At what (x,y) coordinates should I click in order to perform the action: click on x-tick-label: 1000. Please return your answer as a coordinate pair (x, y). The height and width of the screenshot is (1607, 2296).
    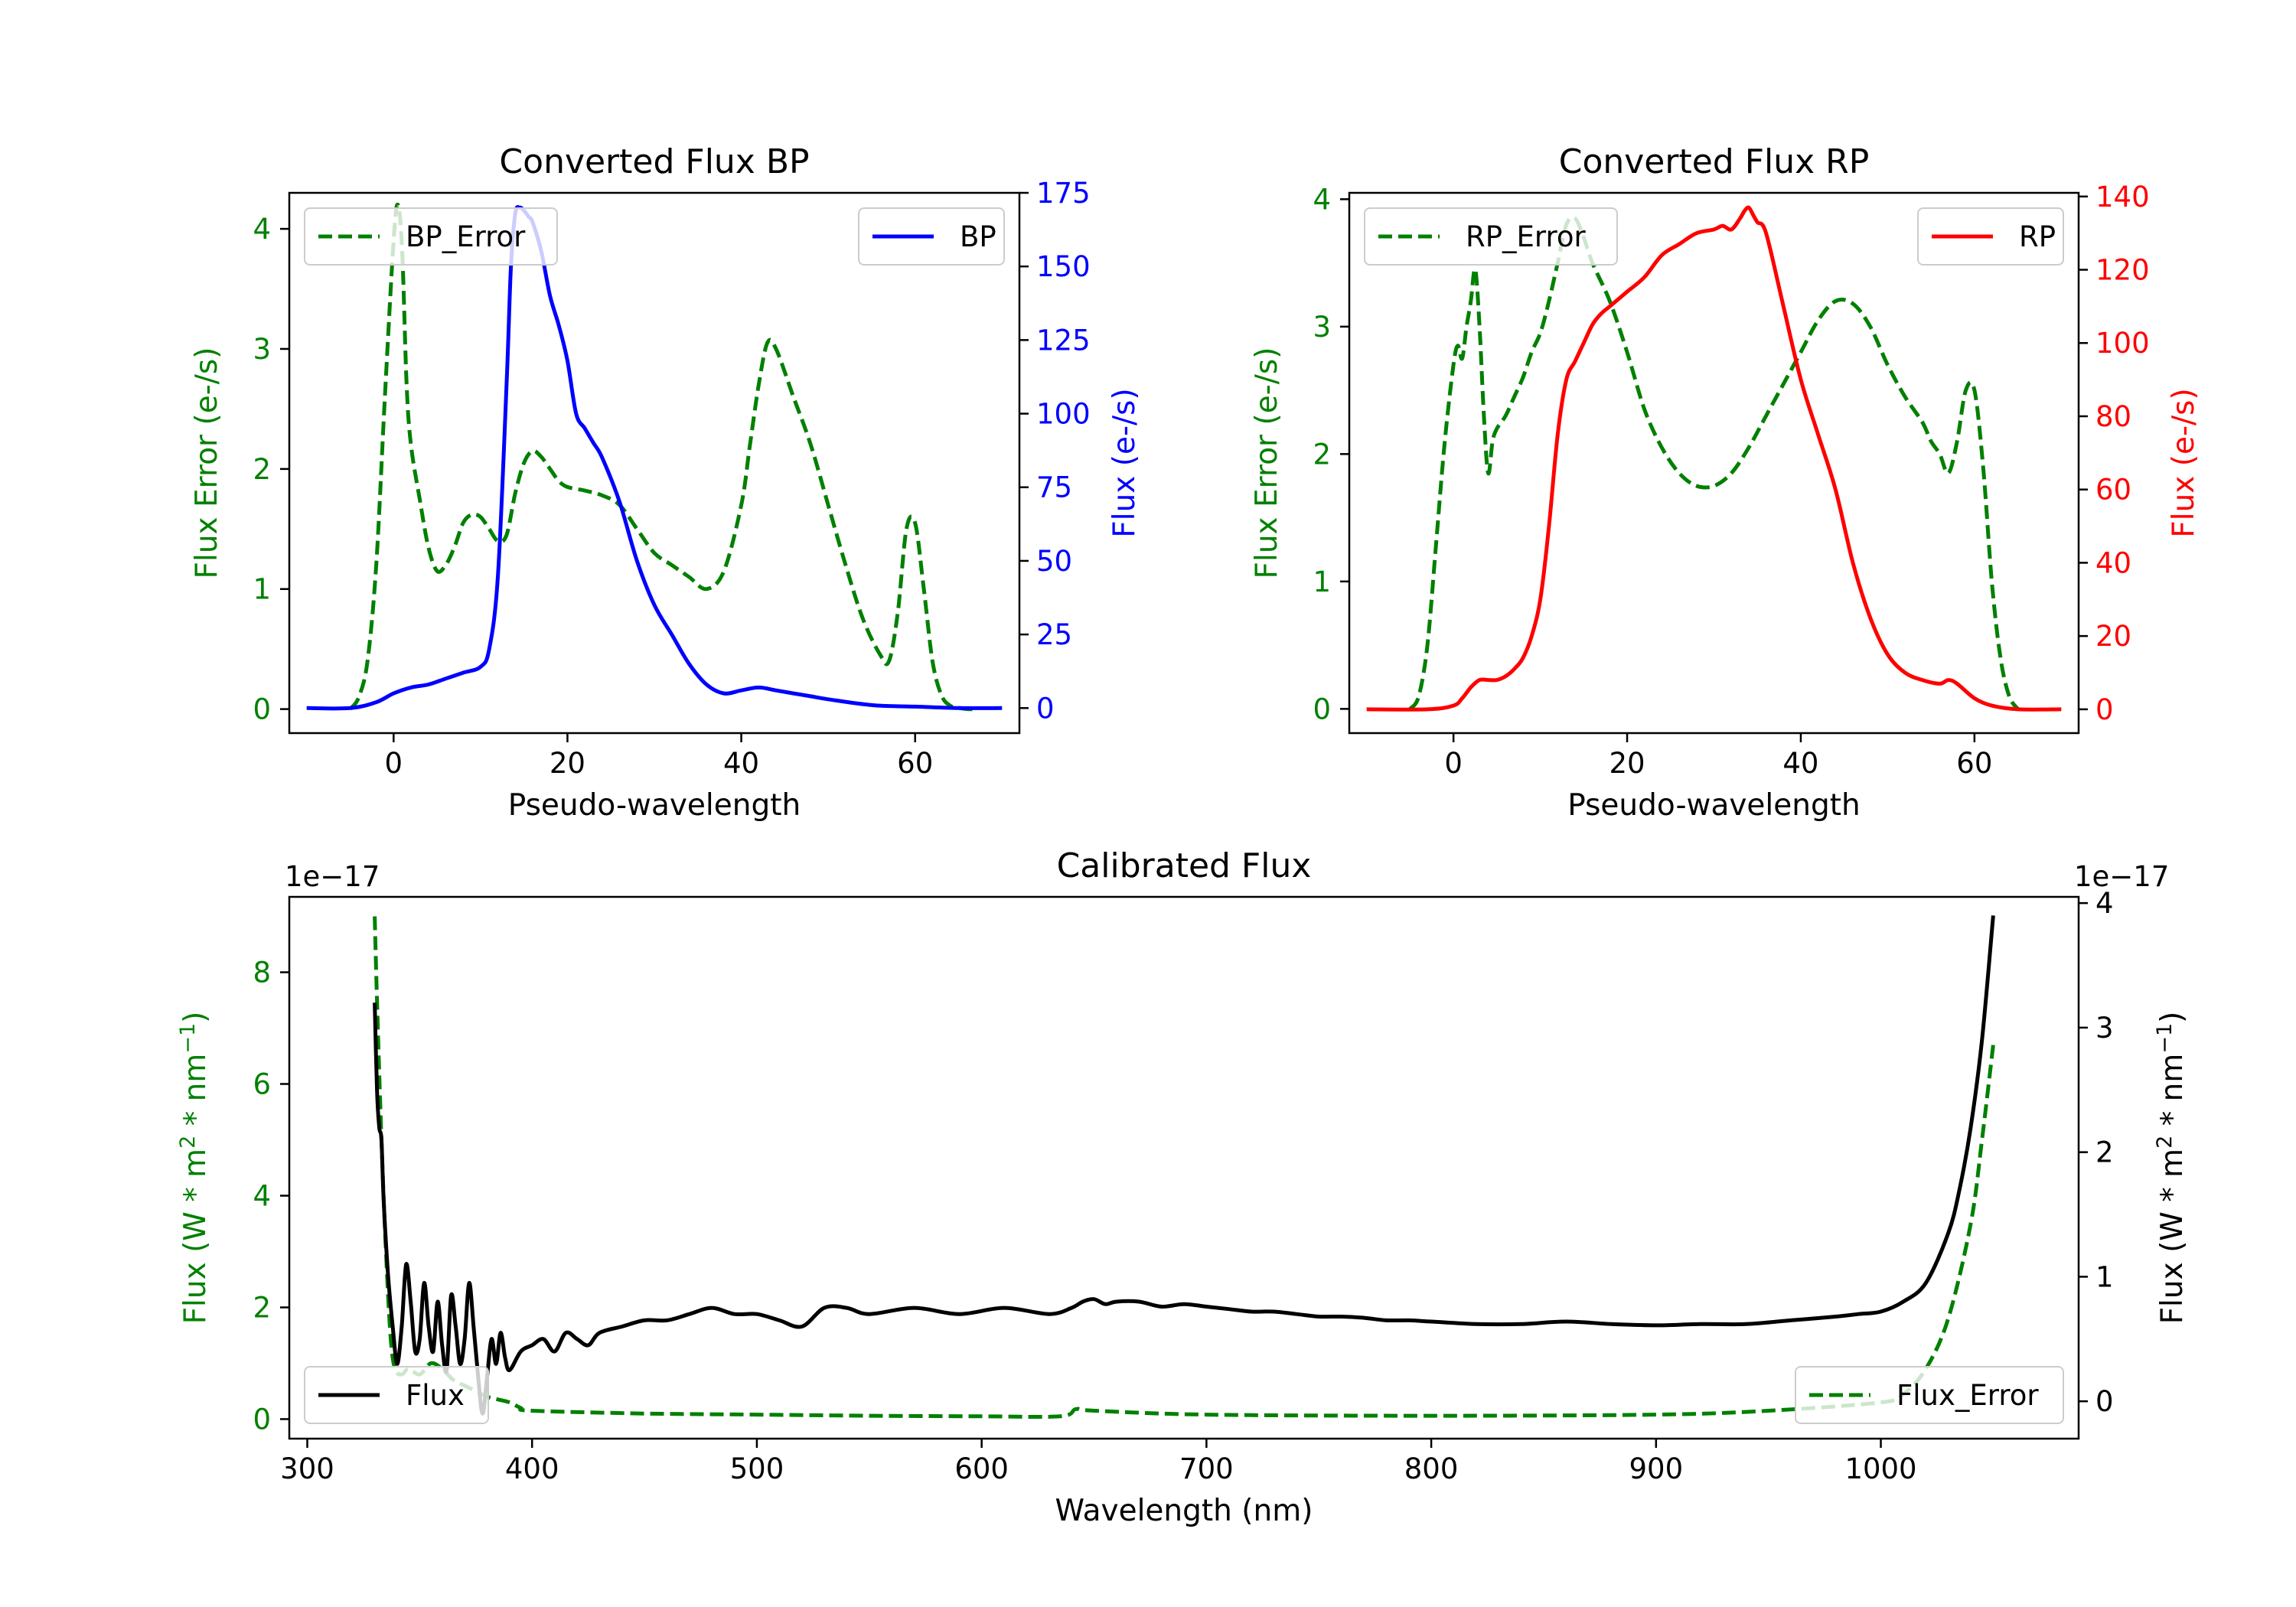
    Looking at the image, I should click on (1880, 1468).